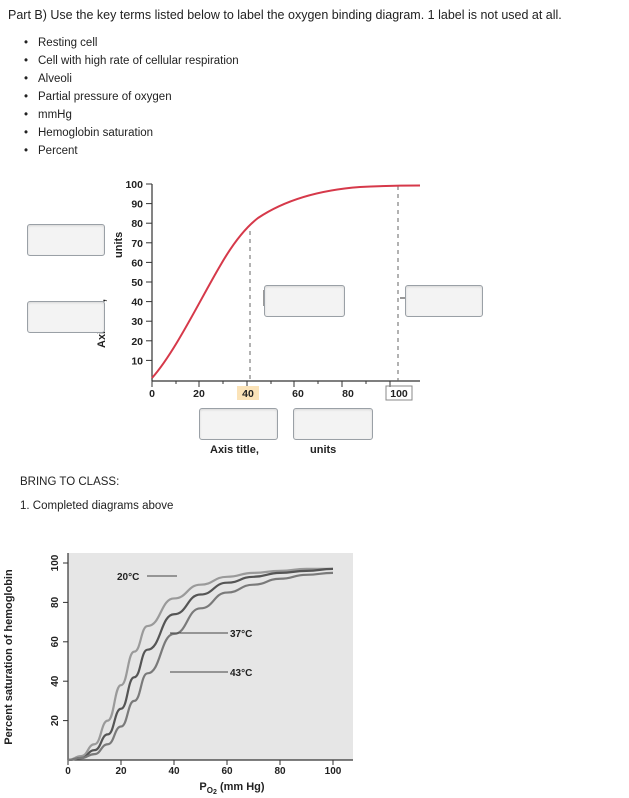 The width and height of the screenshot is (629, 798). Describe the element at coordinates (55, 562) in the screenshot. I see `chart-y-tick-label: 100` at that location.